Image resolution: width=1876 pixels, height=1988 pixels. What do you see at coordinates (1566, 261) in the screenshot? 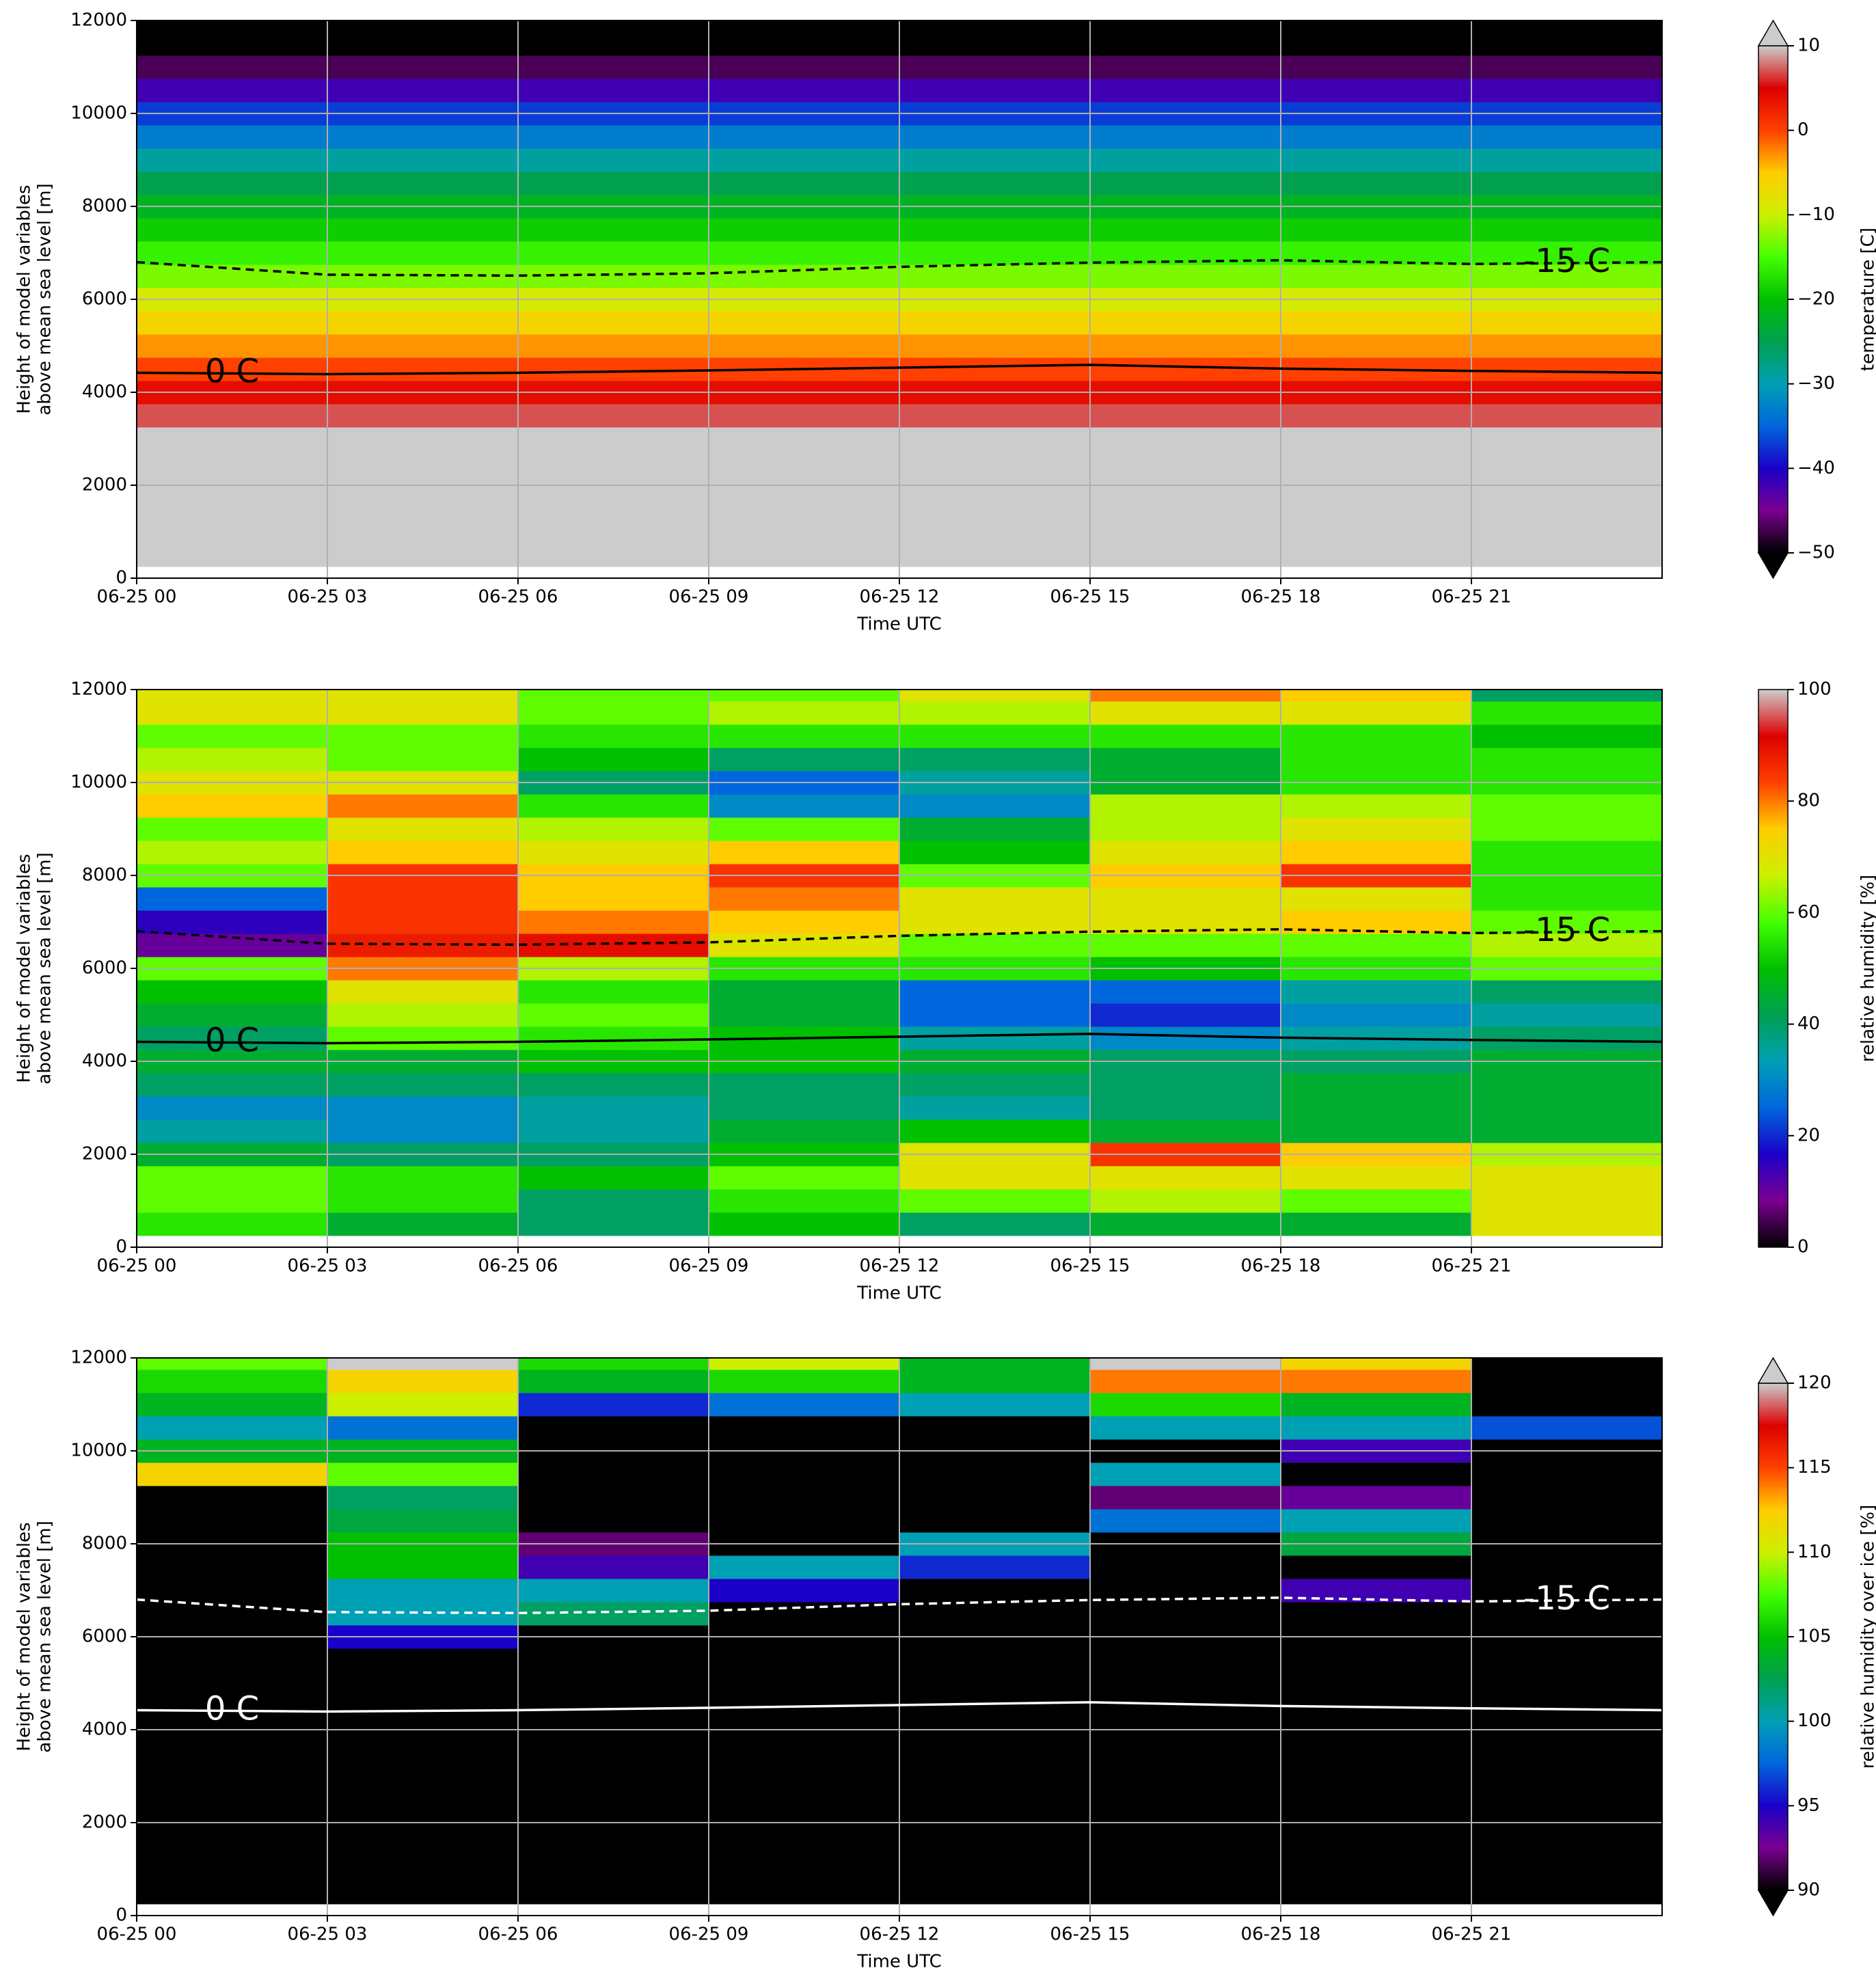
I see `contour-label: -15 C` at bounding box center [1566, 261].